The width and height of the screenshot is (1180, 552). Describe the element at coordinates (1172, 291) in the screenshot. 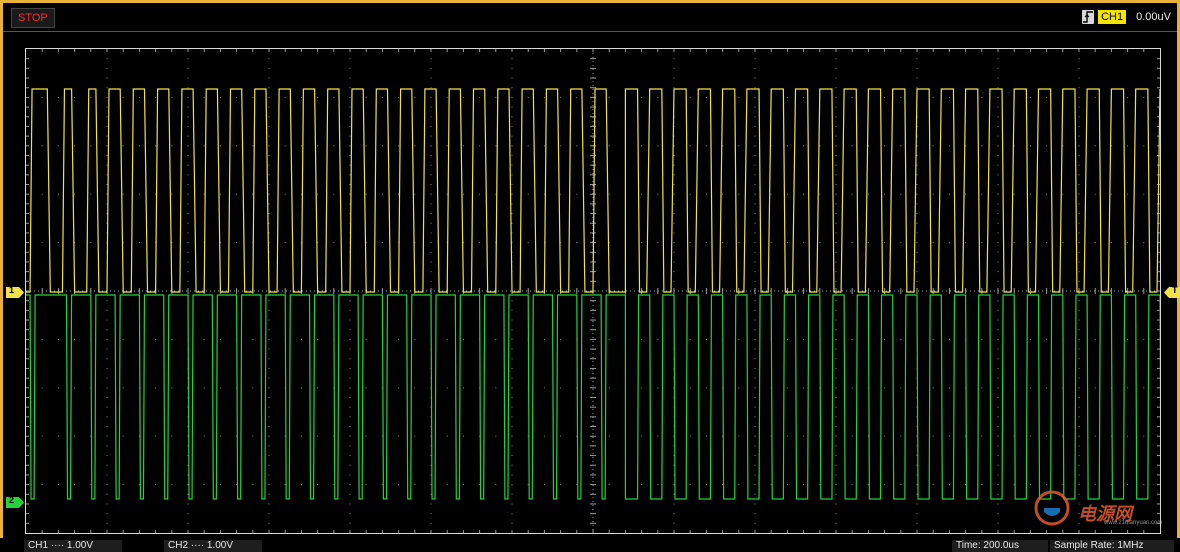

I see `trigger-level-marker: T` at that location.